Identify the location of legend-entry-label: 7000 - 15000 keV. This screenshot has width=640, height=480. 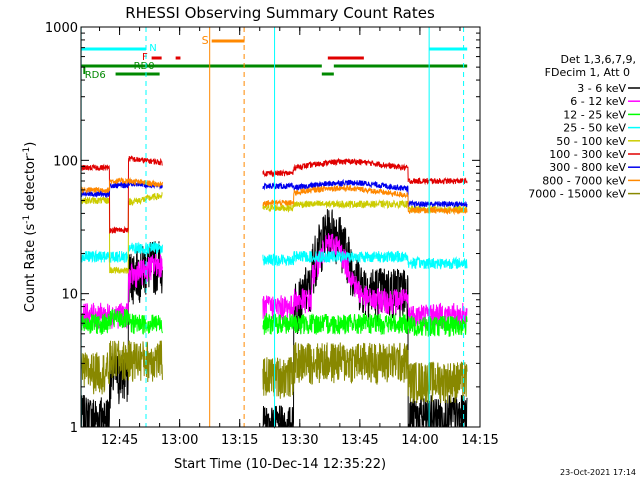
(577, 194).